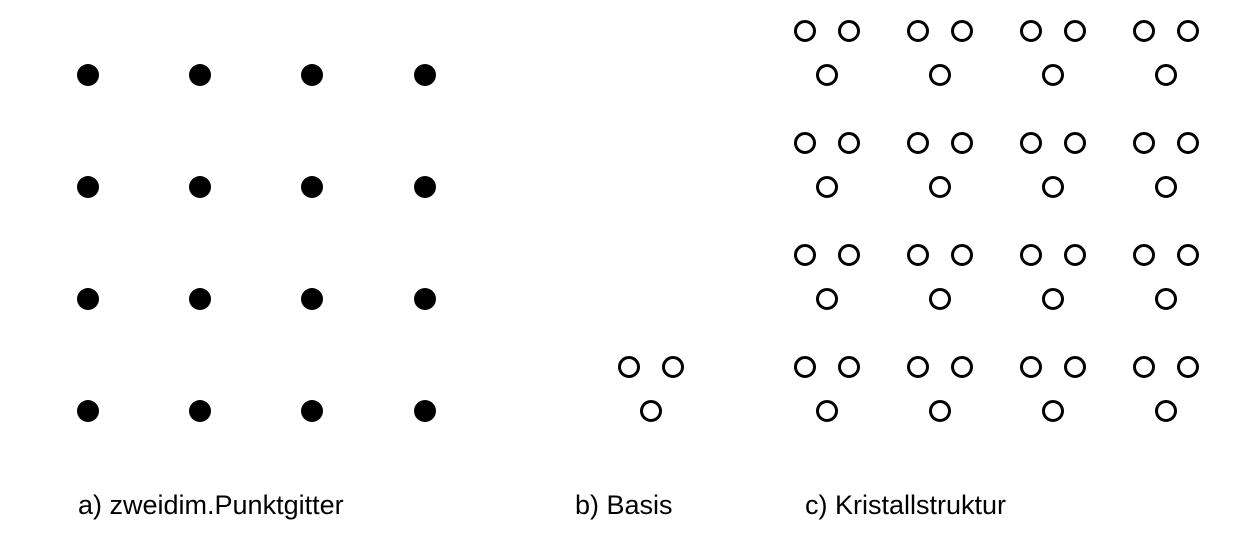 This screenshot has width=1252, height=543. I want to click on basis-atom-bottom, so click(651, 411).